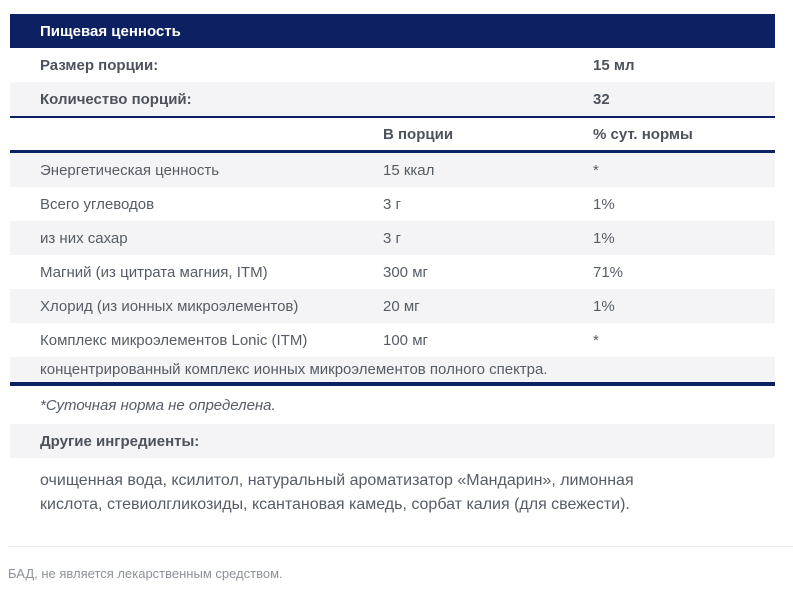 Image resolution: width=793 pixels, height=598 pixels. Describe the element at coordinates (154, 272) in the screenshot. I see `nutrient-label: Магний (из цитрата магния, ITM)` at that location.